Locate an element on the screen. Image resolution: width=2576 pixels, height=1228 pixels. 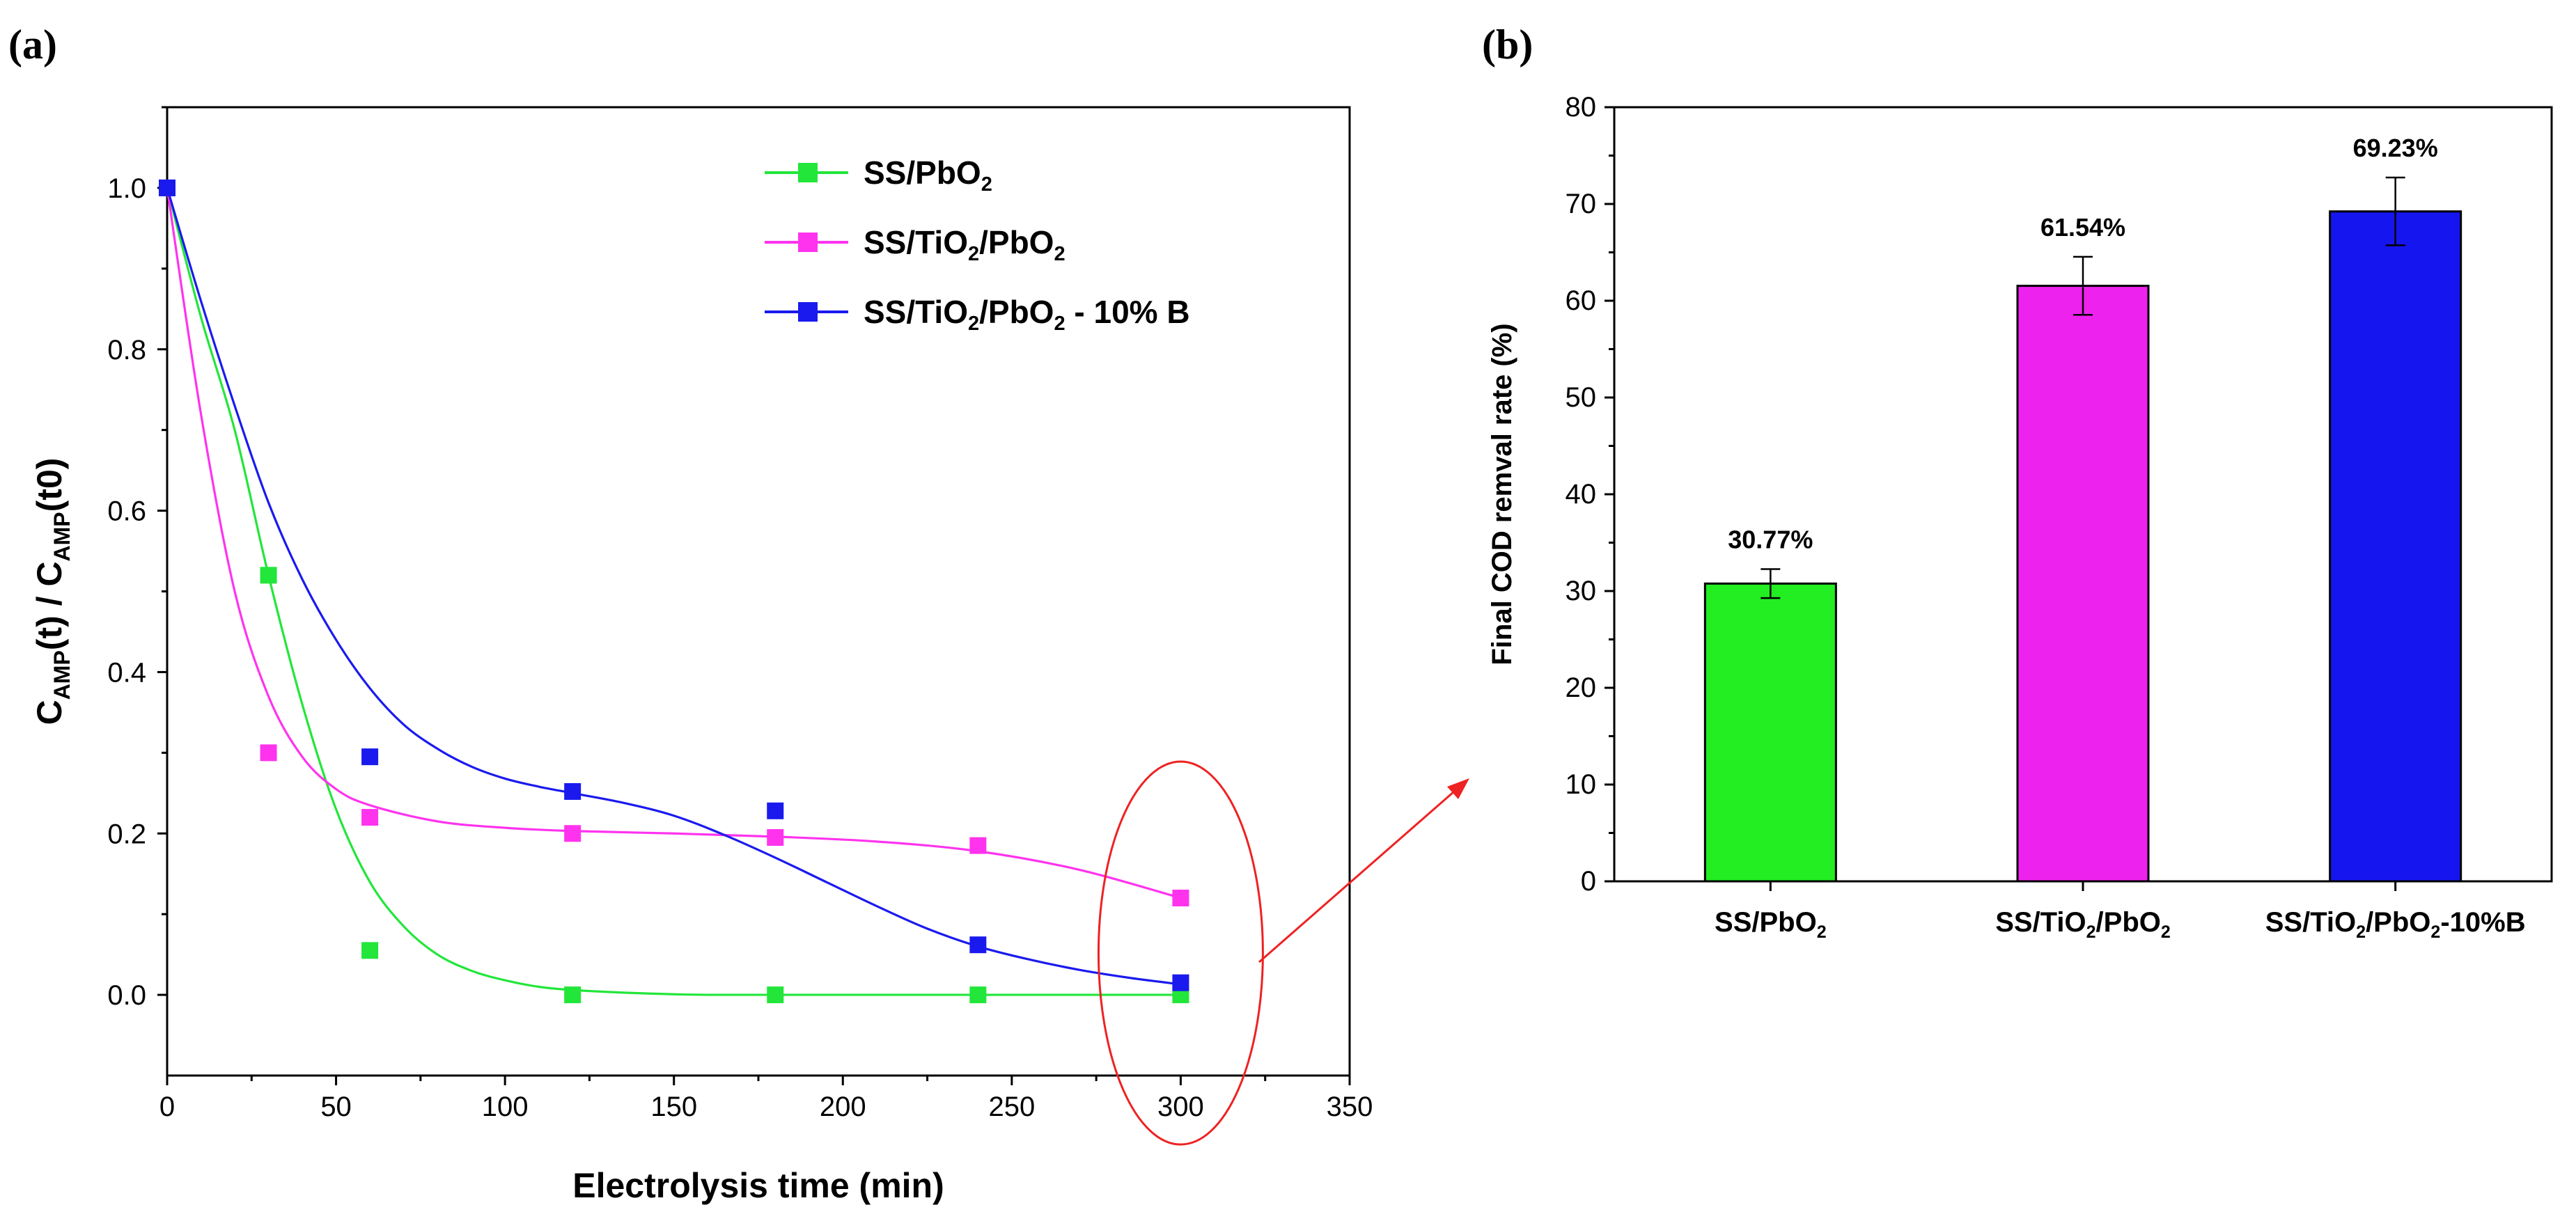
legend-label: SS/TiO2/PbO2 is located at coordinates (964, 244).